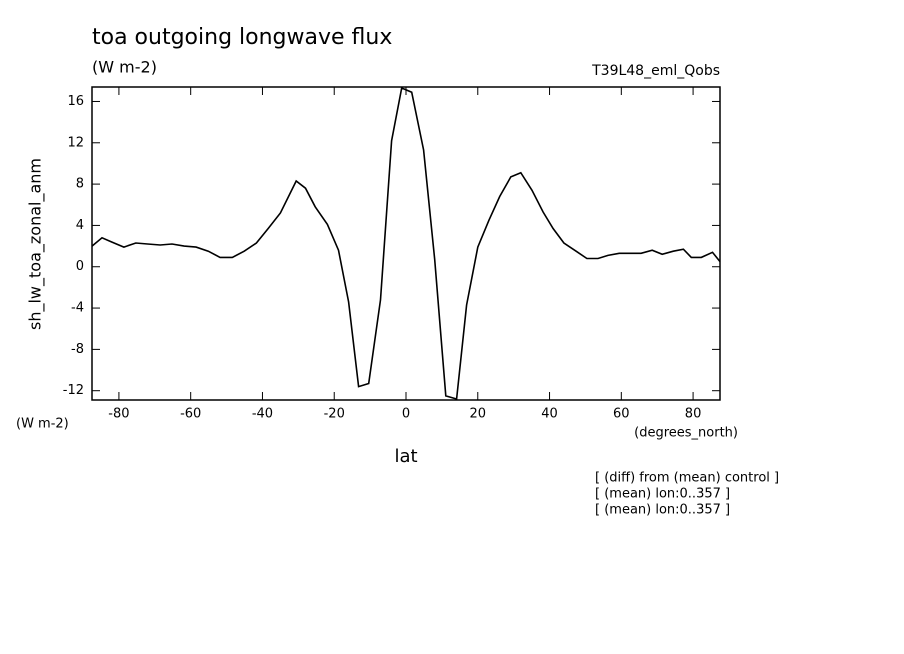  Describe the element at coordinates (655, 71) in the screenshot. I see `experiment-label: T39L48_eml_Qobs` at that location.